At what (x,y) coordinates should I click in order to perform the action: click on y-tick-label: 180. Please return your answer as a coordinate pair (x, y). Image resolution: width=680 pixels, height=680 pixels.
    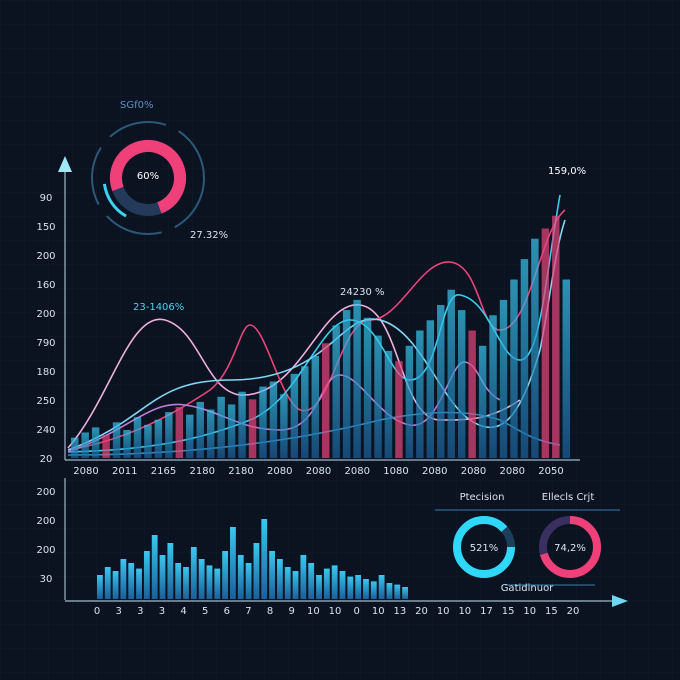
    Looking at the image, I should click on (45, 372).